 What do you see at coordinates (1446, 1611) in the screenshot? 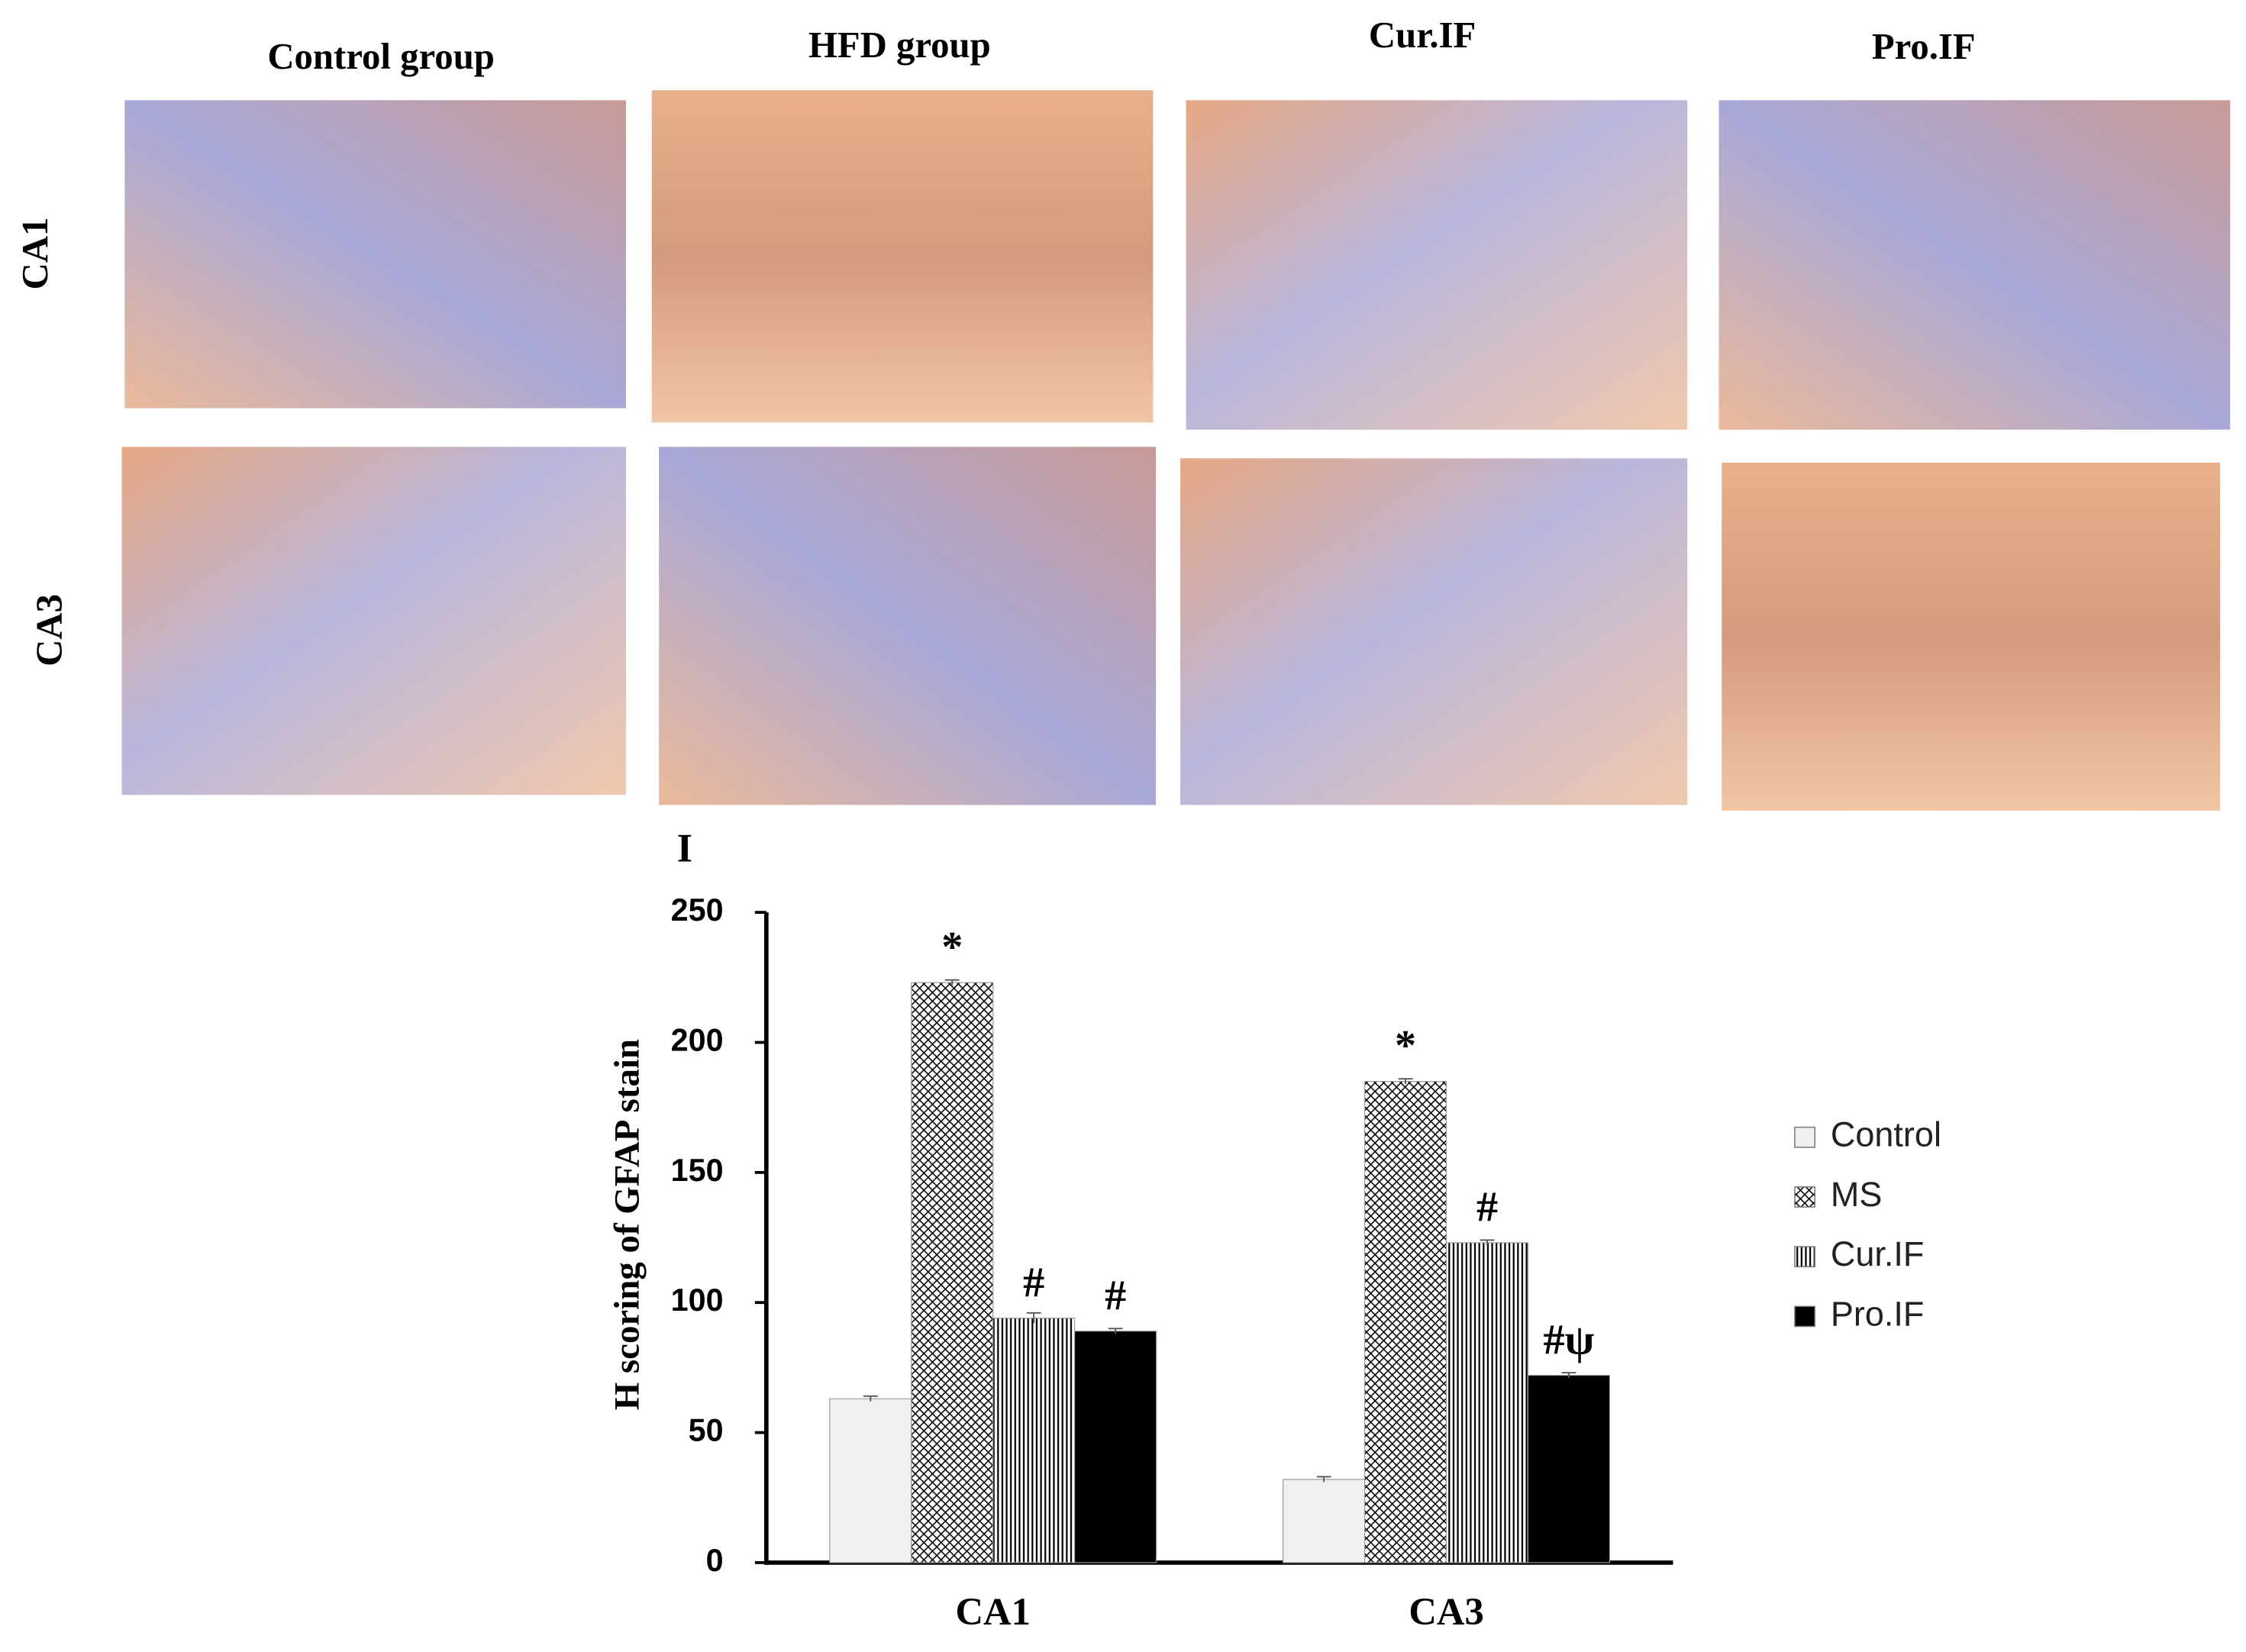
I see `x-tick-label: CA3` at bounding box center [1446, 1611].